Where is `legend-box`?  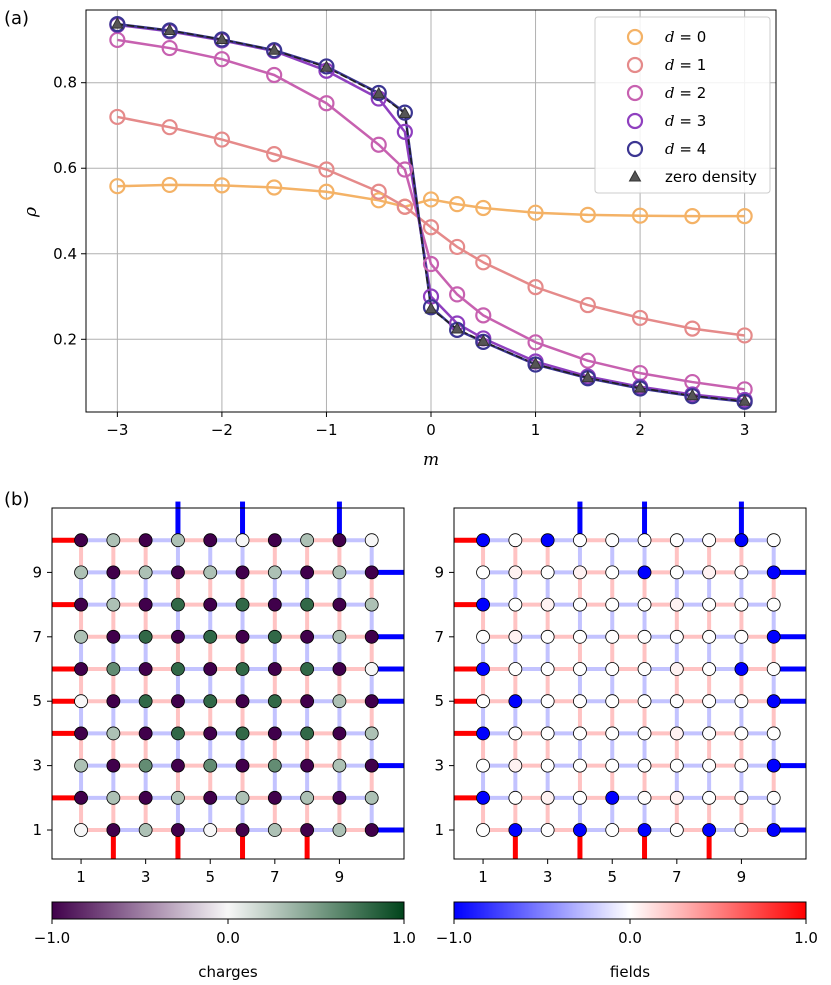
legend-box is located at coordinates (682, 105).